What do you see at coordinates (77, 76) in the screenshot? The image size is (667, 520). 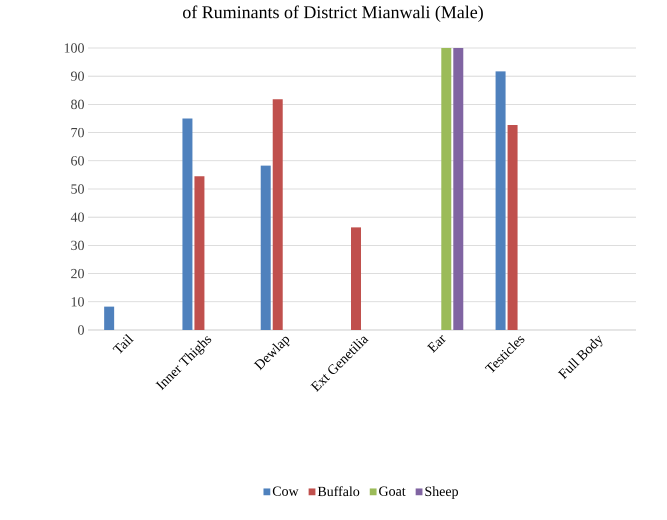 I see `y-tick-label: 90` at bounding box center [77, 76].